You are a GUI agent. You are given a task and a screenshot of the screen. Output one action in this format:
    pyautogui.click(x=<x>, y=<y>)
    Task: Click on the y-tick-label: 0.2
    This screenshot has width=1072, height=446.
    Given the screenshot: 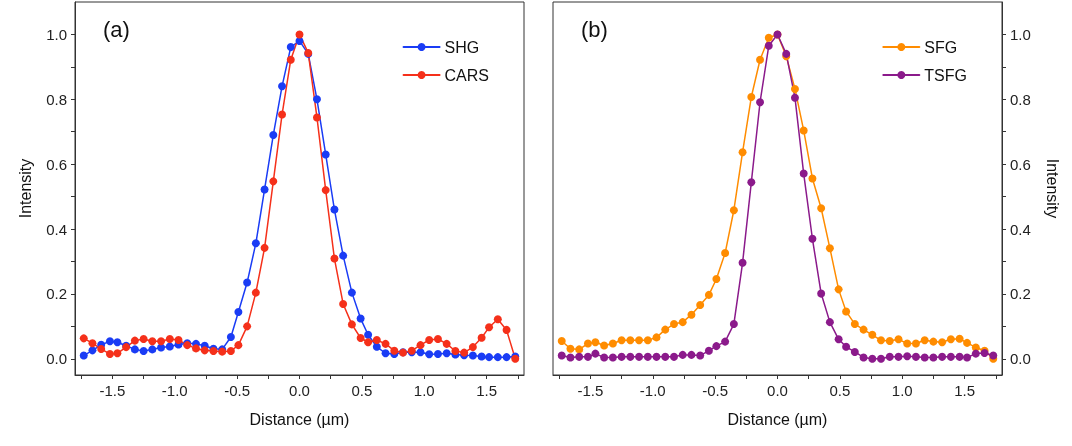 What is the action you would take?
    pyautogui.click(x=56, y=294)
    